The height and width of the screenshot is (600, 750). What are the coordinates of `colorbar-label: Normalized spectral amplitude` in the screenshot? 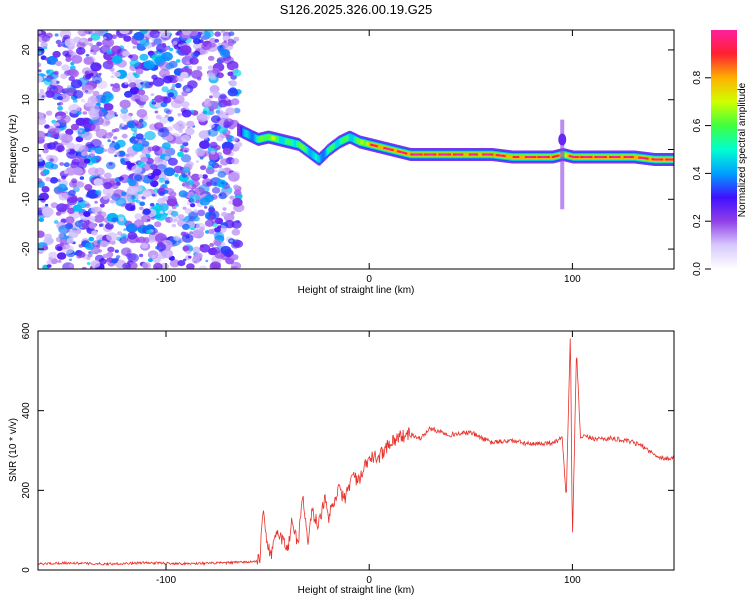 It's located at (742, 149).